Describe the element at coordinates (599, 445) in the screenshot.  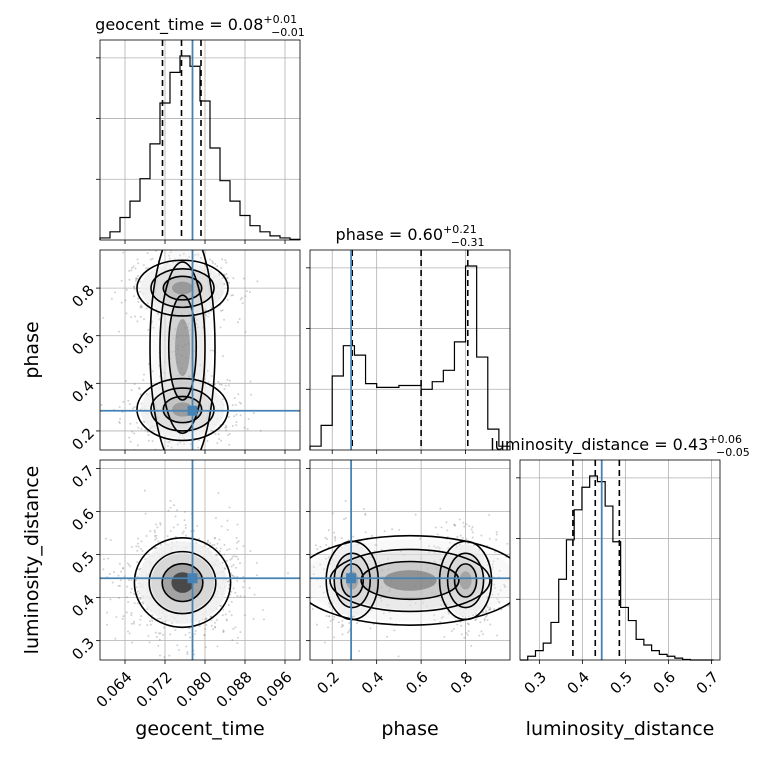
I see `title-main: luminosity_distance = 0.43` at that location.